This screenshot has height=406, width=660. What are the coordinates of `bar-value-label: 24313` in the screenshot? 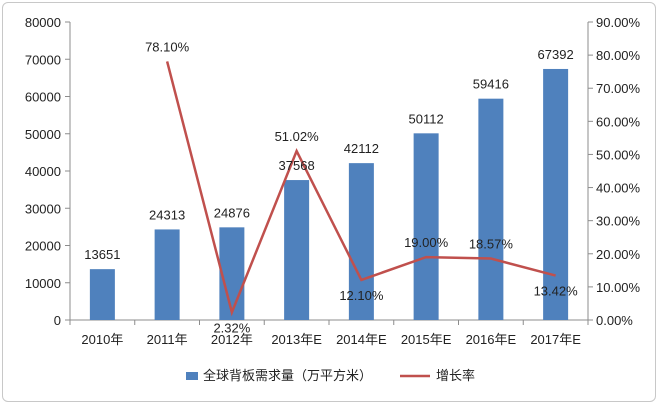 It's located at (167, 214).